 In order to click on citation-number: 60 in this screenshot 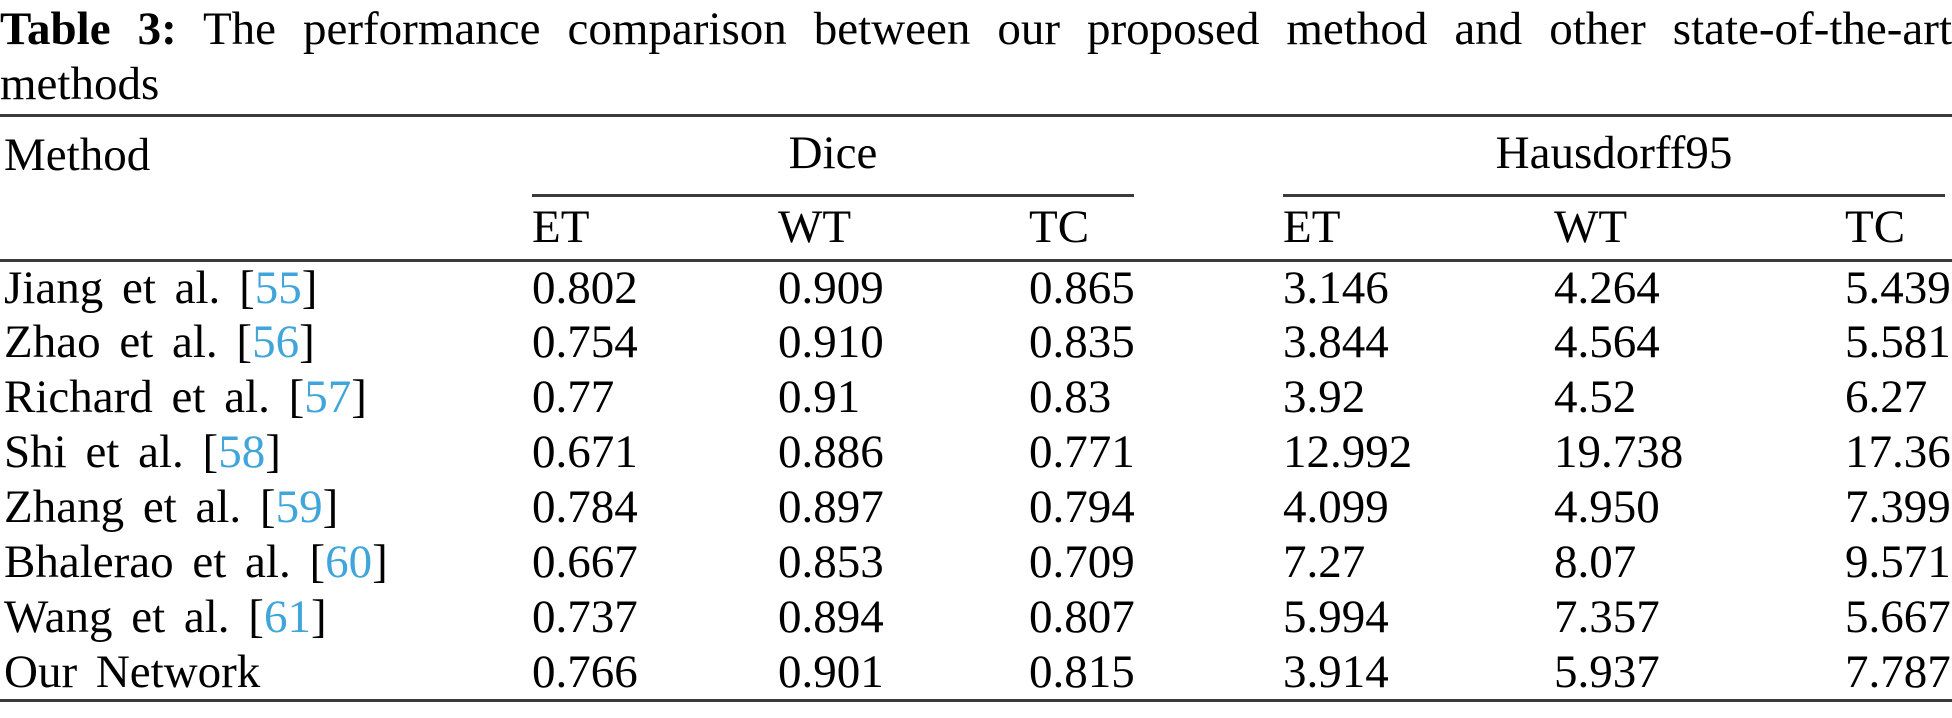, I will do `click(349, 562)`.